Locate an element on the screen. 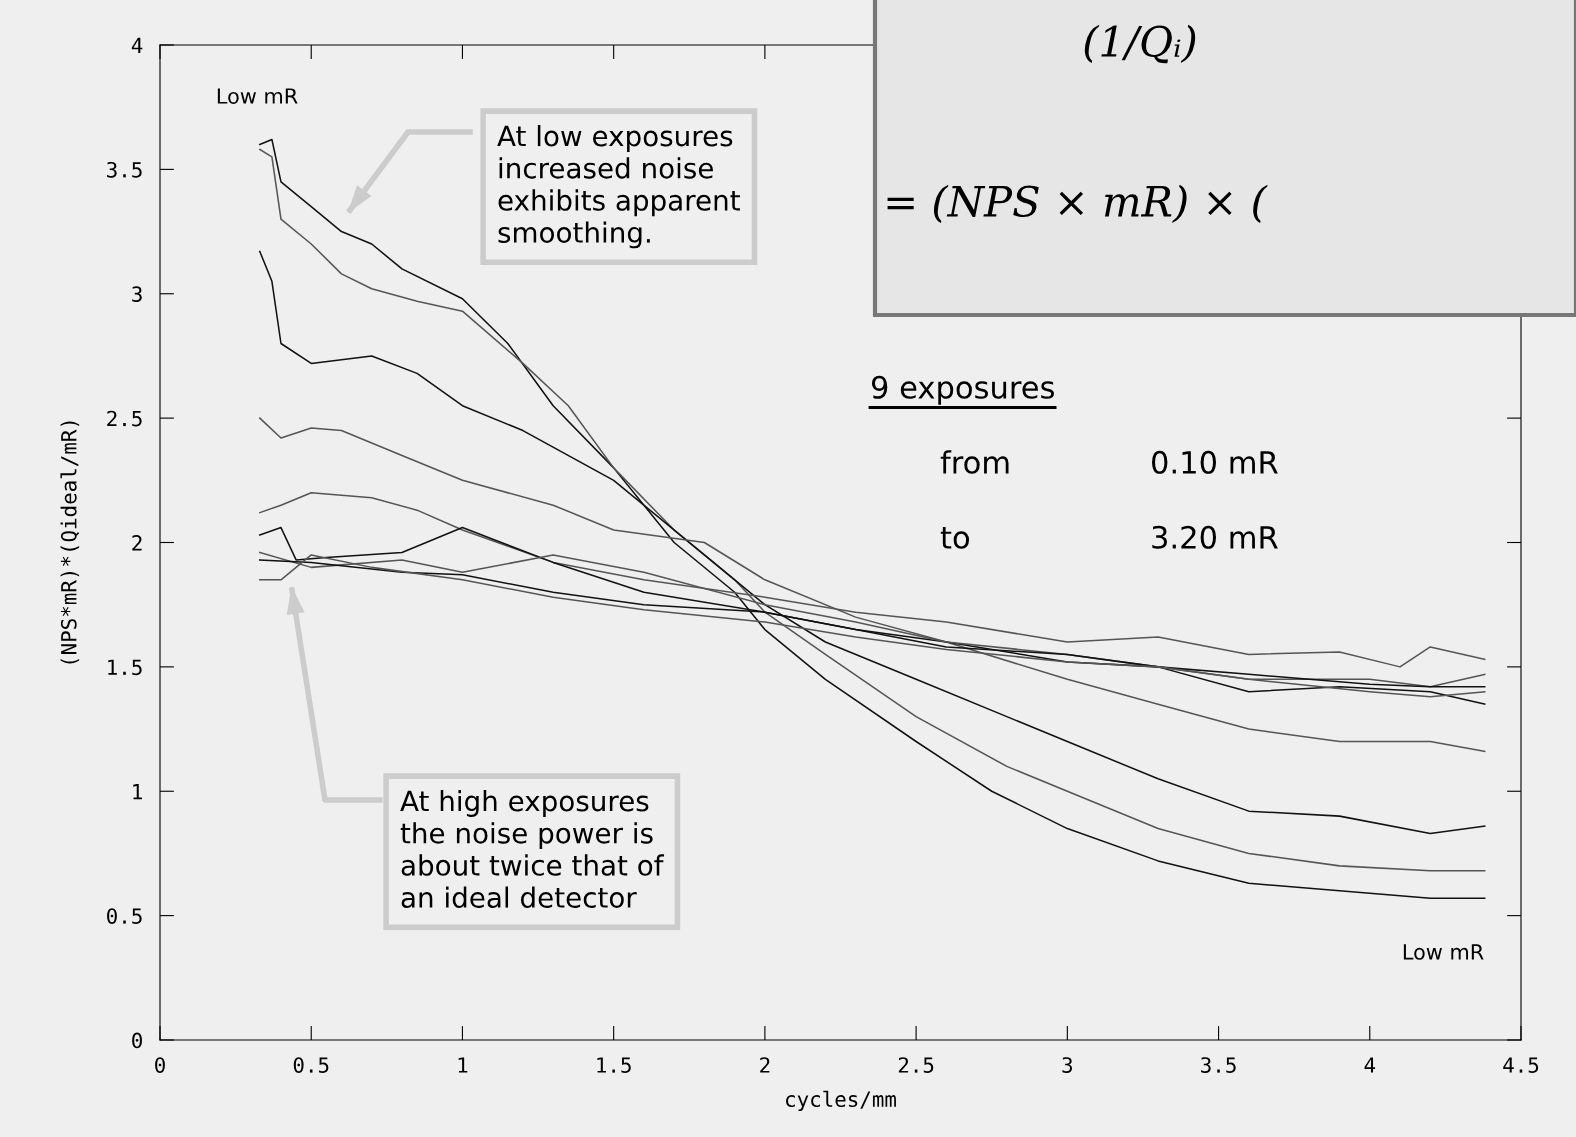 Image resolution: width=1576 pixels, height=1137 pixels. y-tick-label: 1.5 is located at coordinates (125, 667).